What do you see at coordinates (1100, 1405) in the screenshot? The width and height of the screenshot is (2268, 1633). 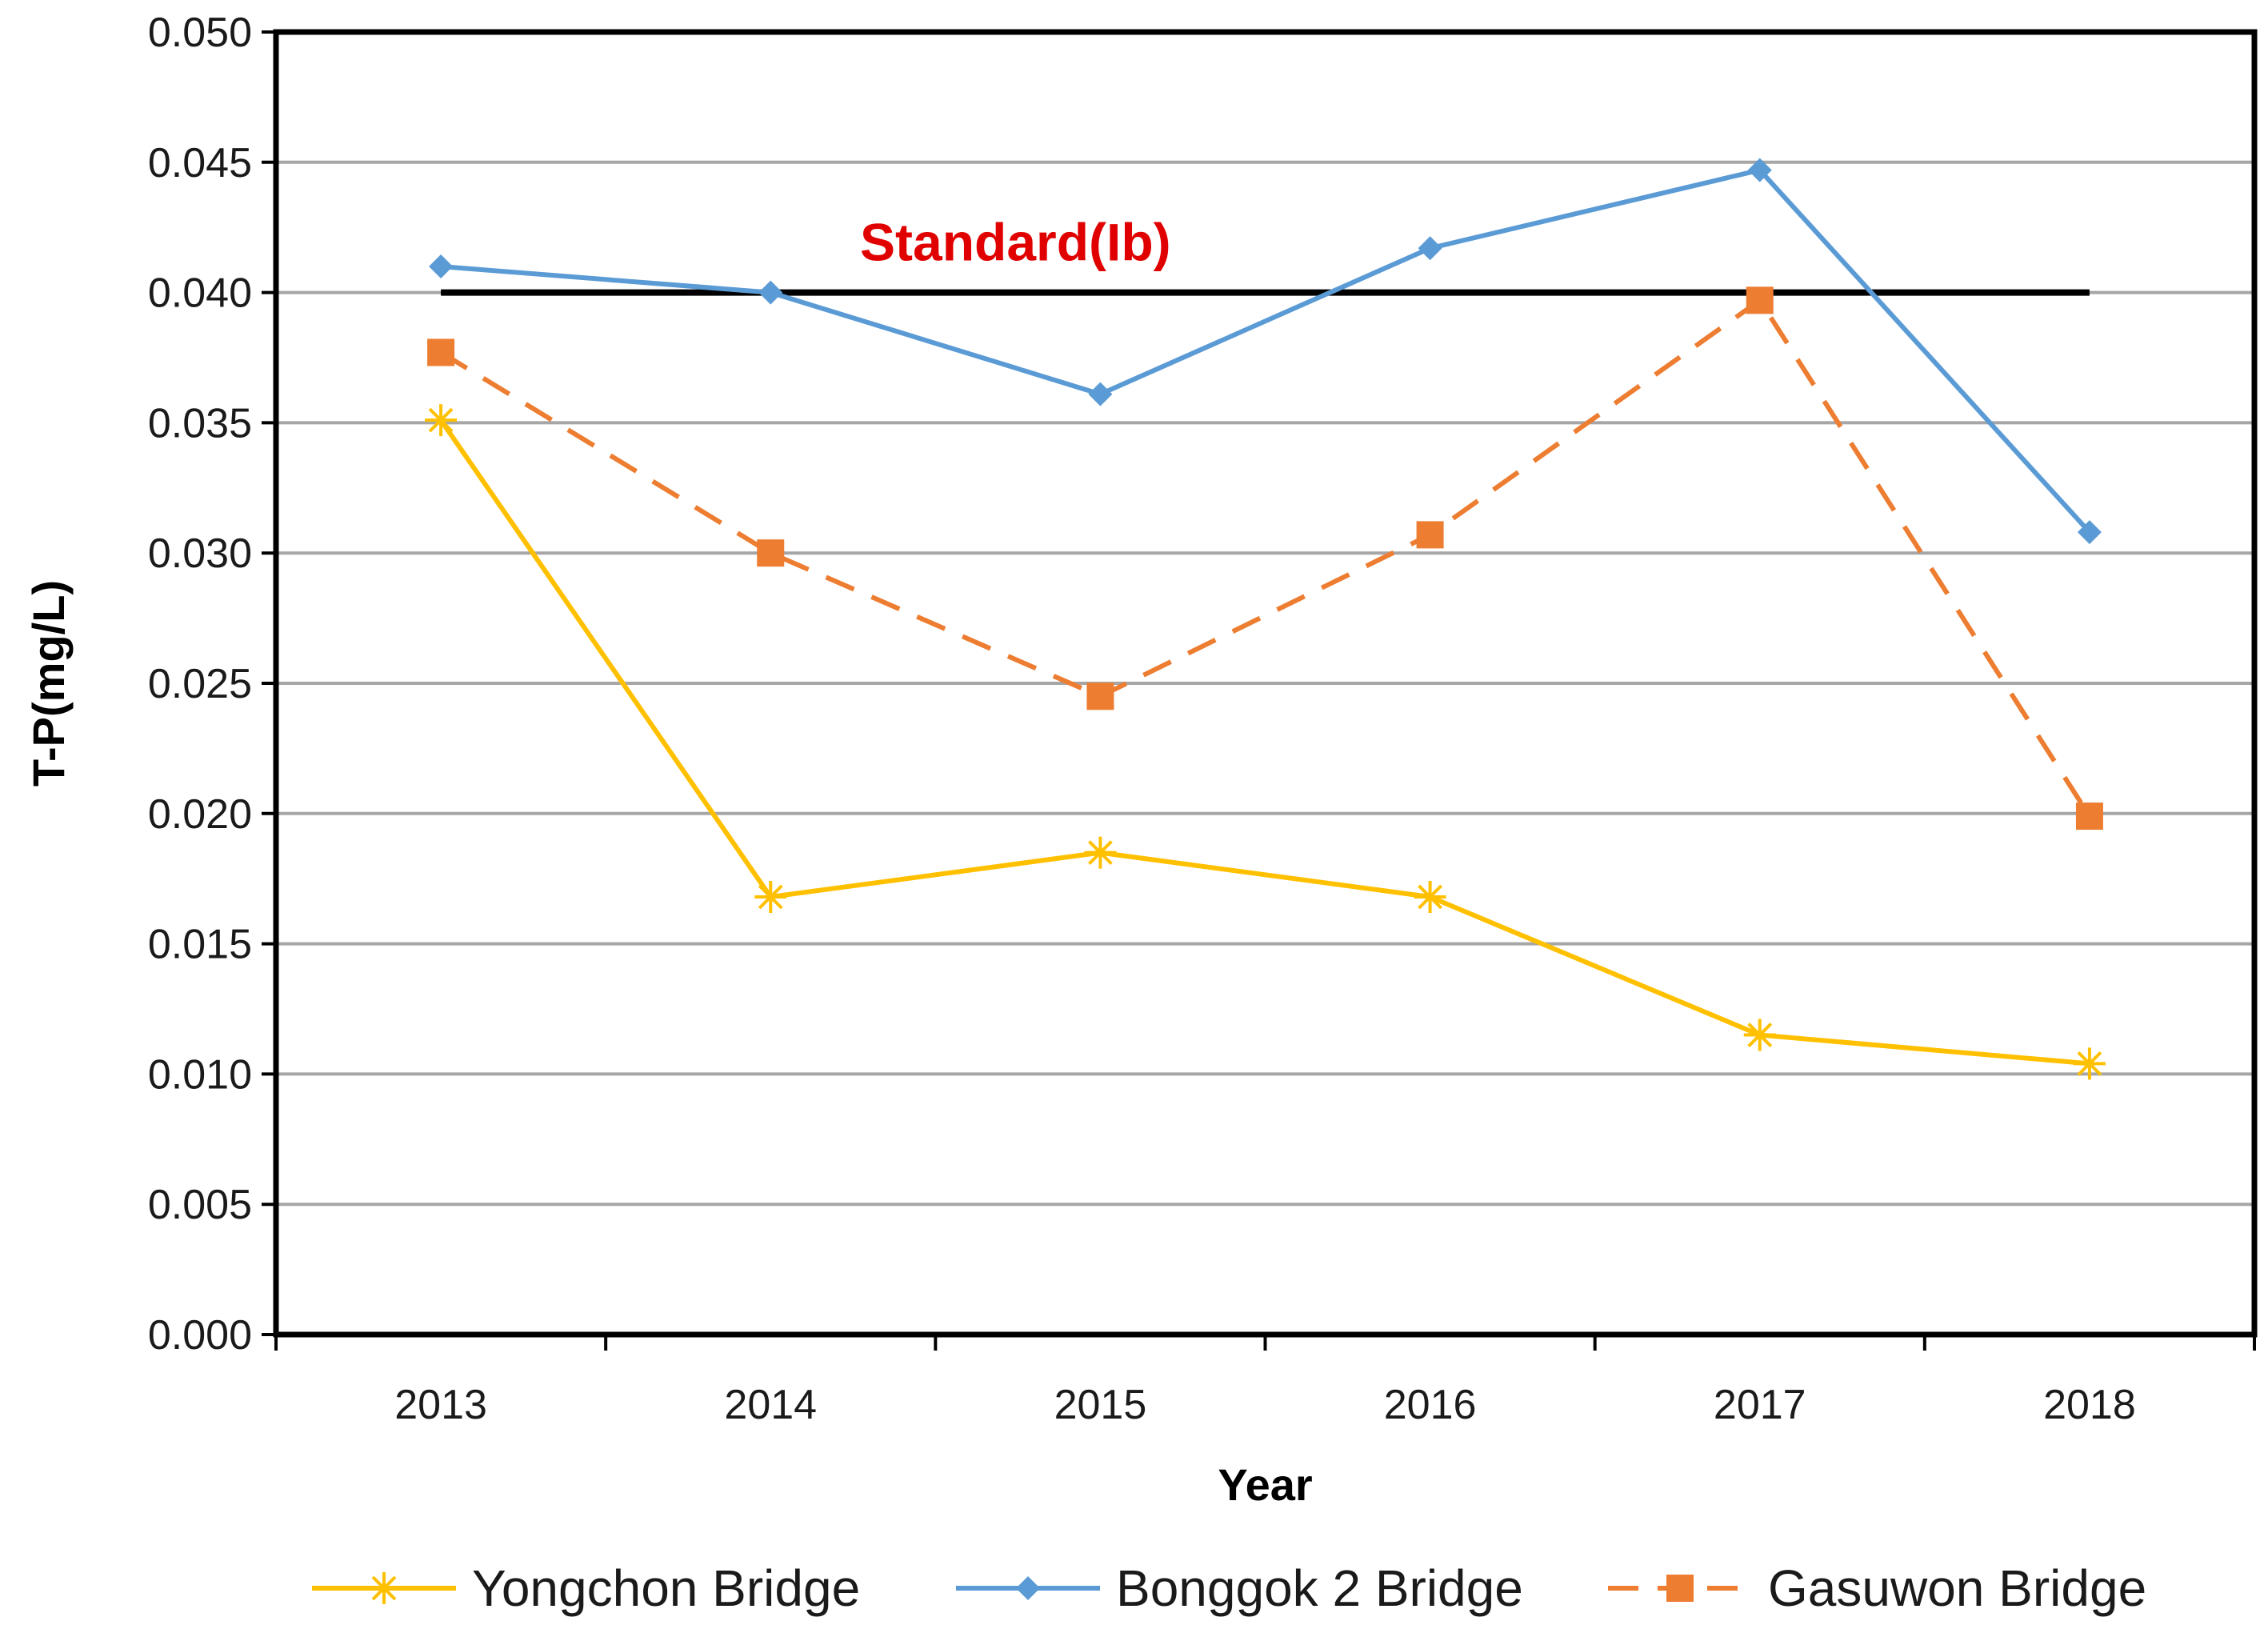 I see `x-tick-label: 2015` at bounding box center [1100, 1405].